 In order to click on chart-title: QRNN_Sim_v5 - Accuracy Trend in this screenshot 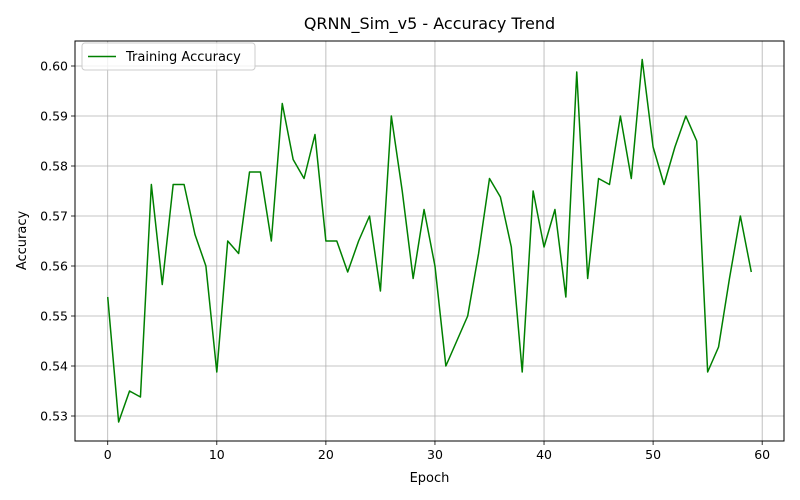, I will do `click(429, 24)`.